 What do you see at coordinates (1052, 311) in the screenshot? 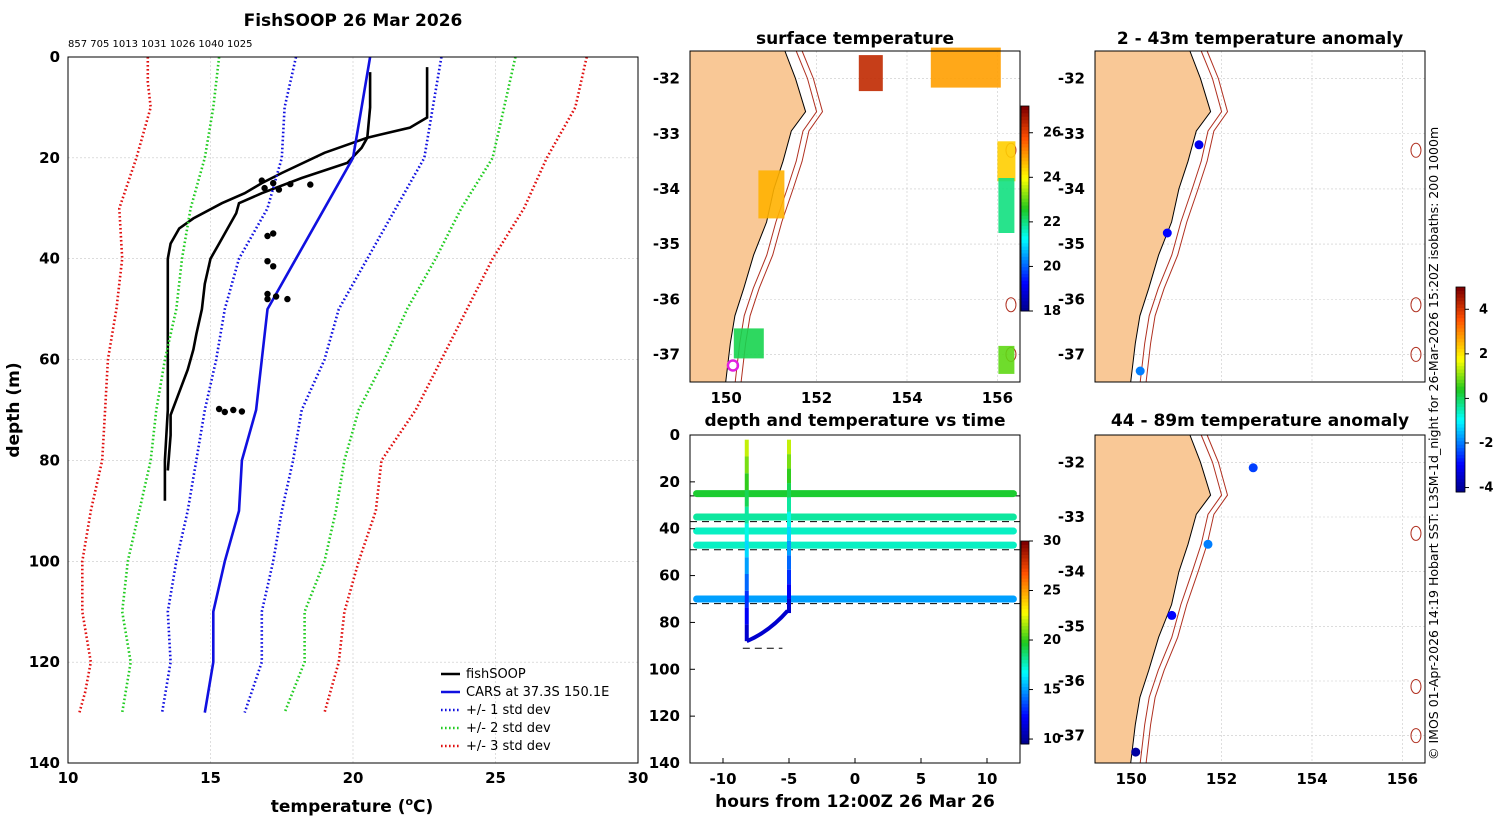
I see `sst-colorbar-tick-label: 18` at bounding box center [1052, 311].